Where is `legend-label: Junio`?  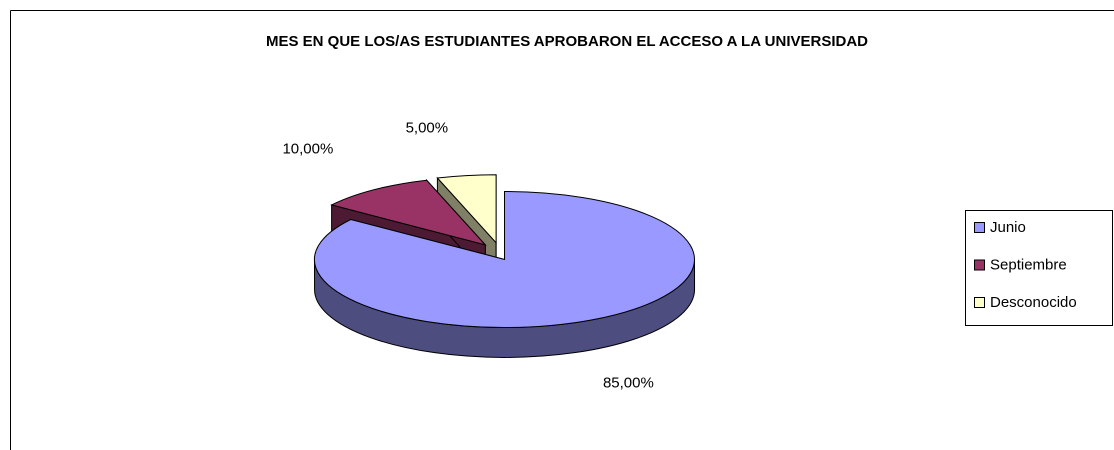
legend-label: Junio is located at coordinates (1008, 227).